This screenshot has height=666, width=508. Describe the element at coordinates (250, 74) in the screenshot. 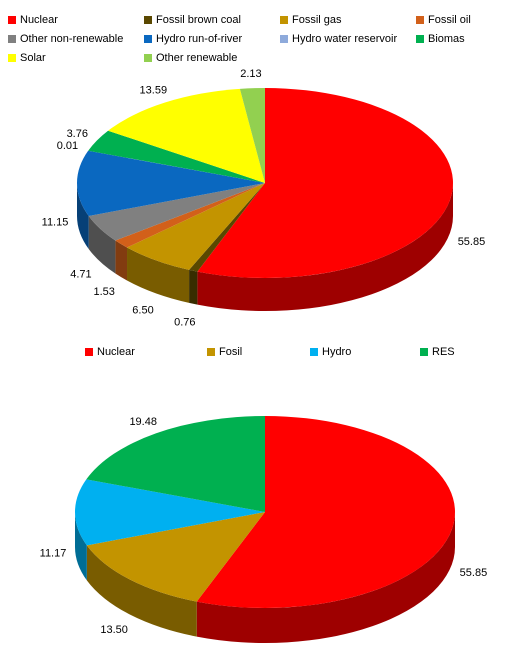

I see `data-label: 2.13` at that location.